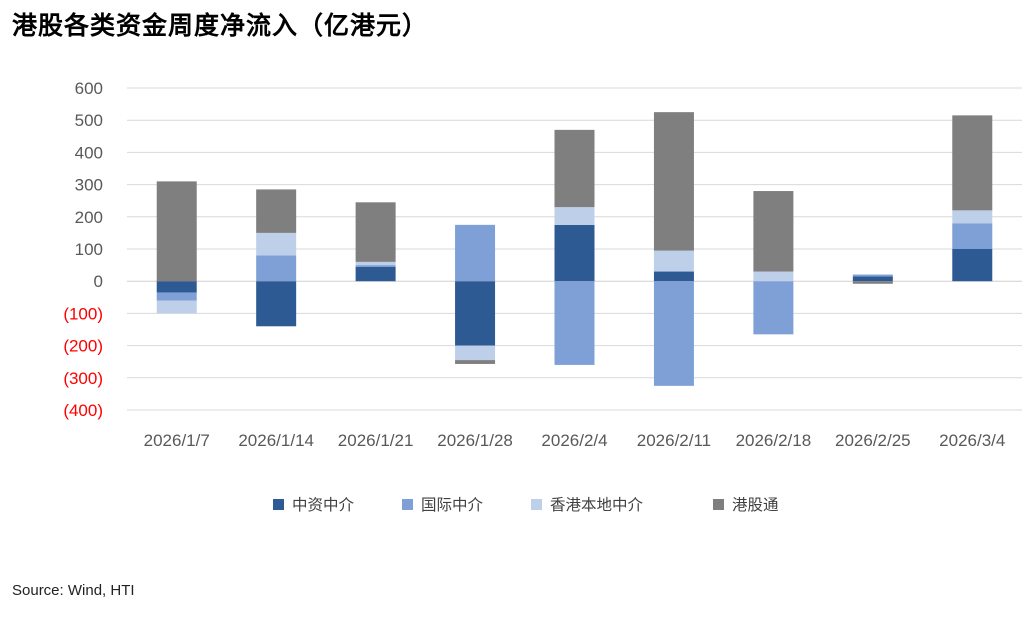  What do you see at coordinates (276, 440) in the screenshot?
I see `x-tick-label: 2026/1/14` at bounding box center [276, 440].